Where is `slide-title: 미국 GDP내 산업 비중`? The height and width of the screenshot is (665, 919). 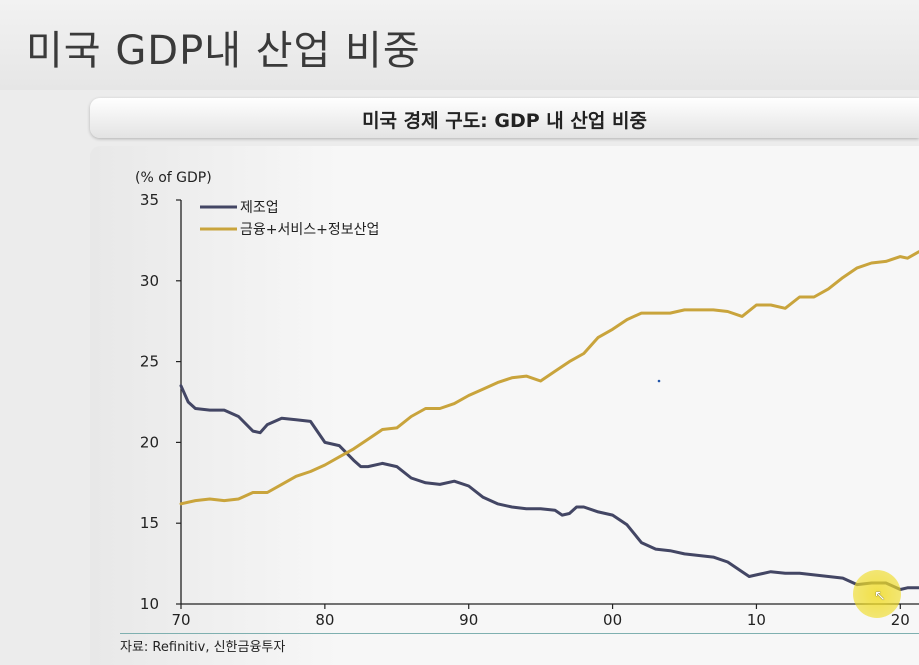
slide-title: 미국 GDP내 산업 비중 is located at coordinates (223, 51).